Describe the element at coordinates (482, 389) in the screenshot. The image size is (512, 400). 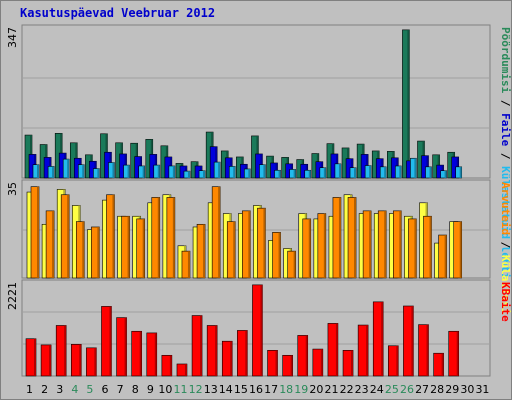
I see `x-tick-label-31: 31` at that location.